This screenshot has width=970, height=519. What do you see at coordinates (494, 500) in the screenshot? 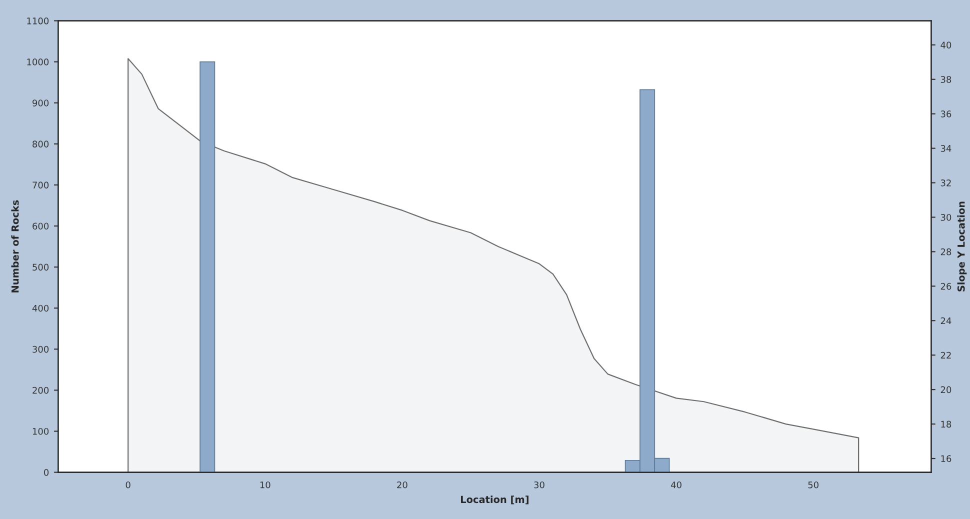
I see `x-axis-title: Location [m]` at bounding box center [494, 500].